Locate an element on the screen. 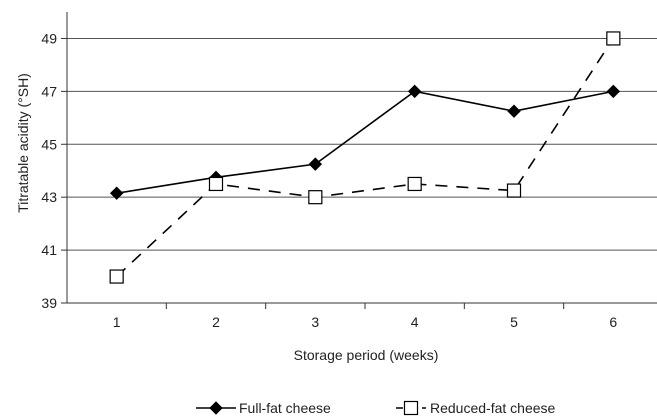 The image size is (657, 420). legend-full-fat-marker is located at coordinates (216, 408).